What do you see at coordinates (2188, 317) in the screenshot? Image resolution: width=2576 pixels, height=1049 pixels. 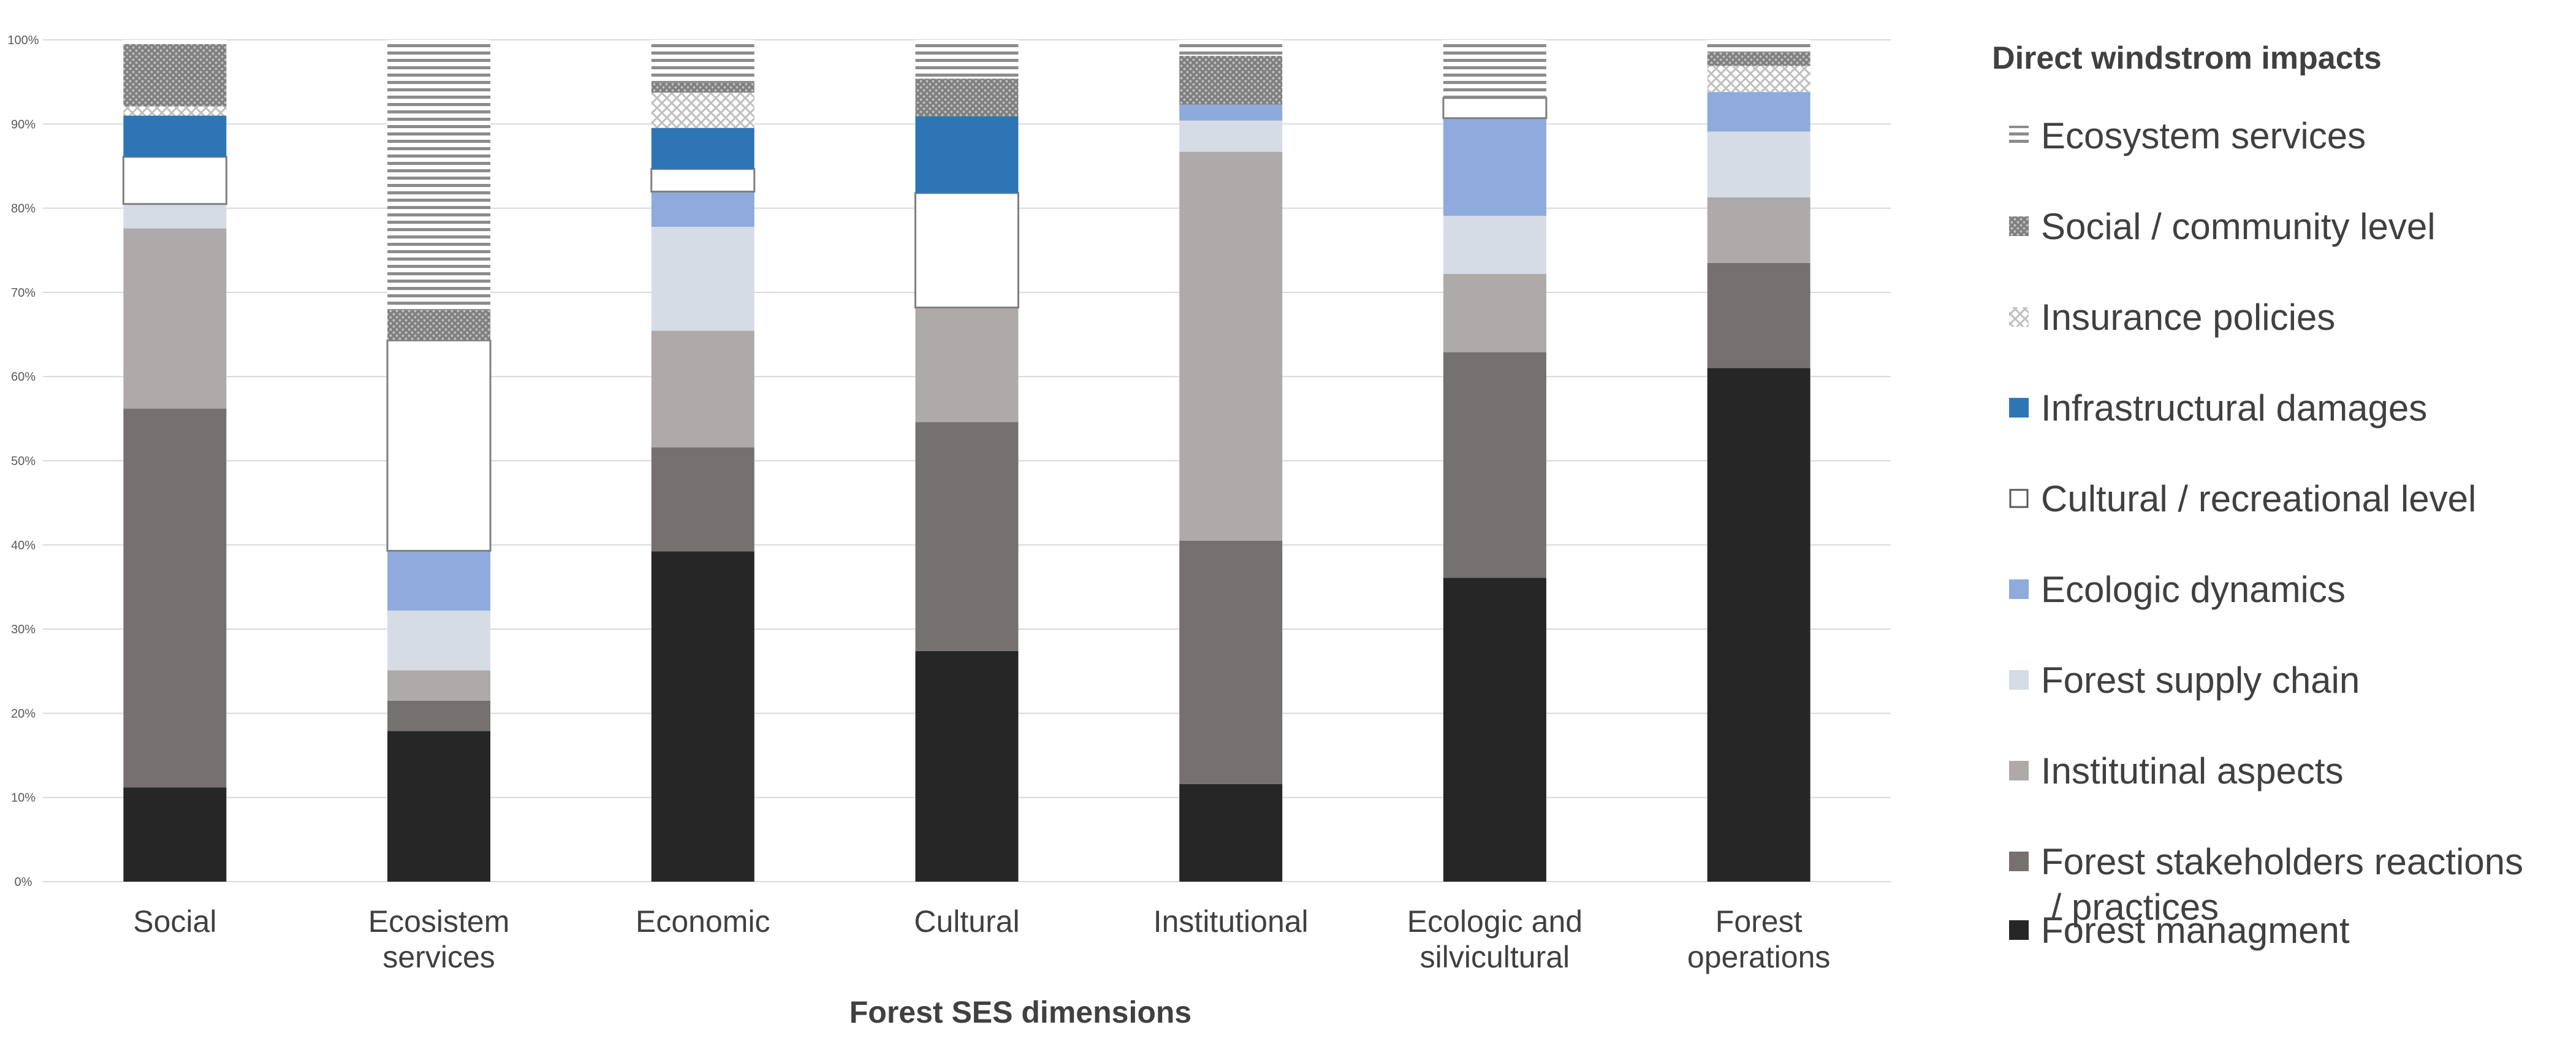 I see `legend-label: Insurance policies` at bounding box center [2188, 317].